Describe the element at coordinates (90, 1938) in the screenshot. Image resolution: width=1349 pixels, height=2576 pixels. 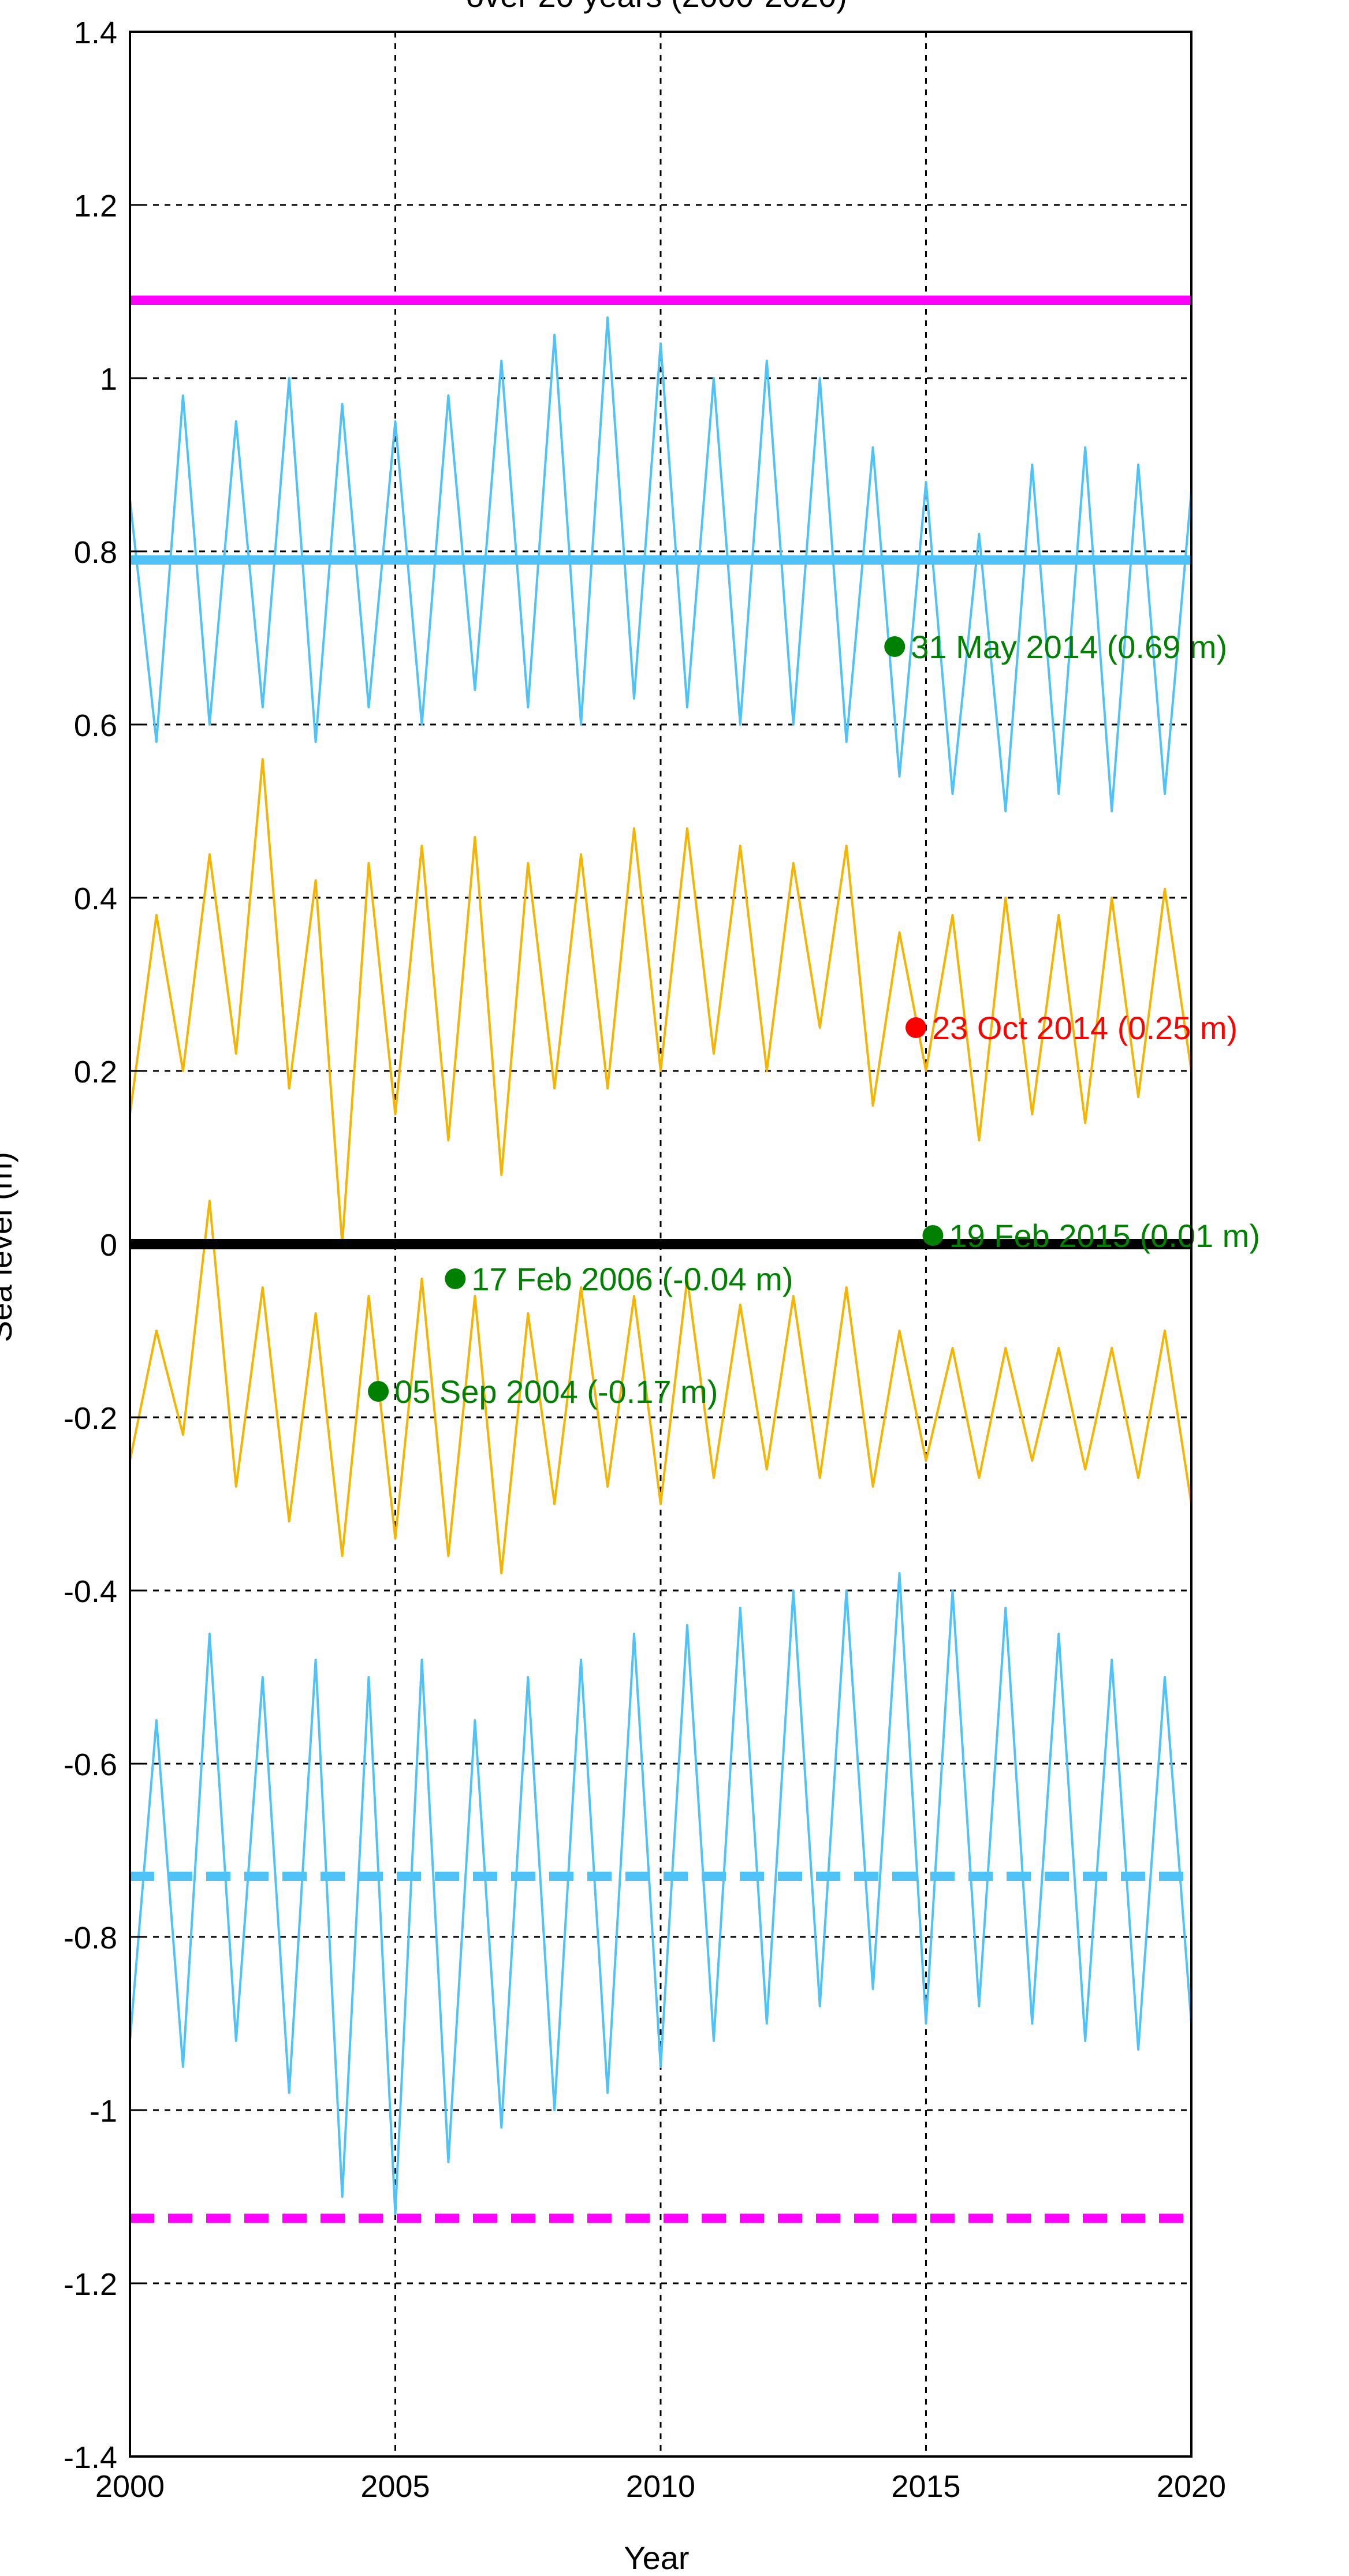
I see `y-tick-label: -0.8` at that location.